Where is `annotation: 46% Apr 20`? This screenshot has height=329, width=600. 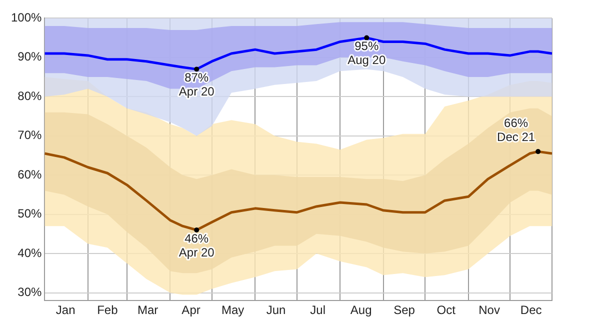
annotation: 46% Apr 20 is located at coordinates (196, 245).